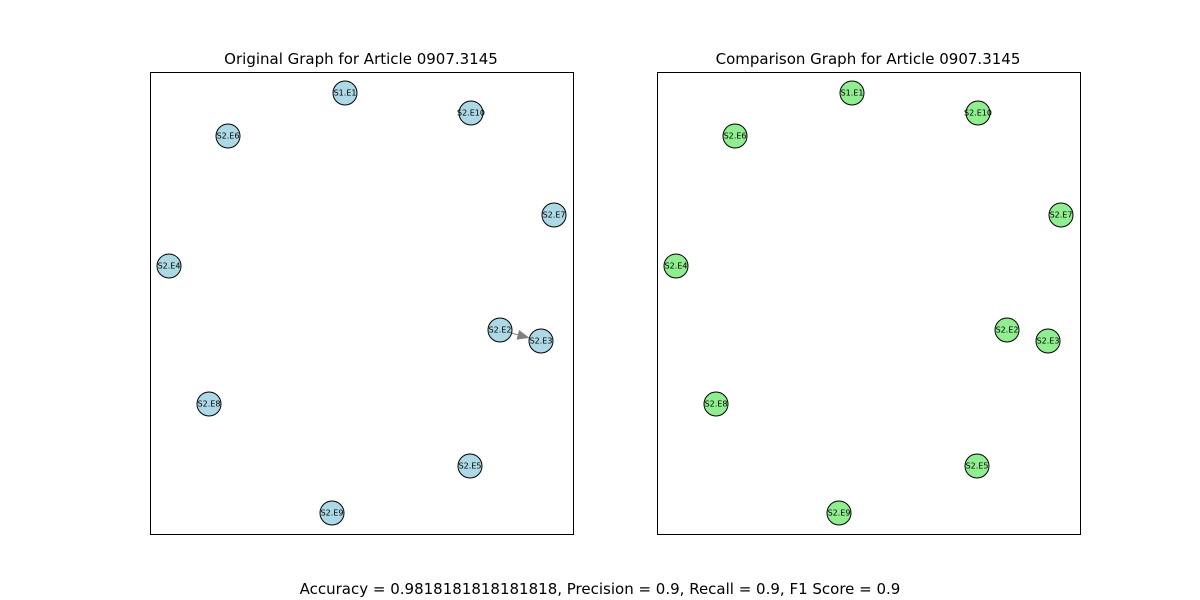  Describe the element at coordinates (868, 59) in the screenshot. I see `panel-title: Comparison Graph for Article 0907.3145` at that location.